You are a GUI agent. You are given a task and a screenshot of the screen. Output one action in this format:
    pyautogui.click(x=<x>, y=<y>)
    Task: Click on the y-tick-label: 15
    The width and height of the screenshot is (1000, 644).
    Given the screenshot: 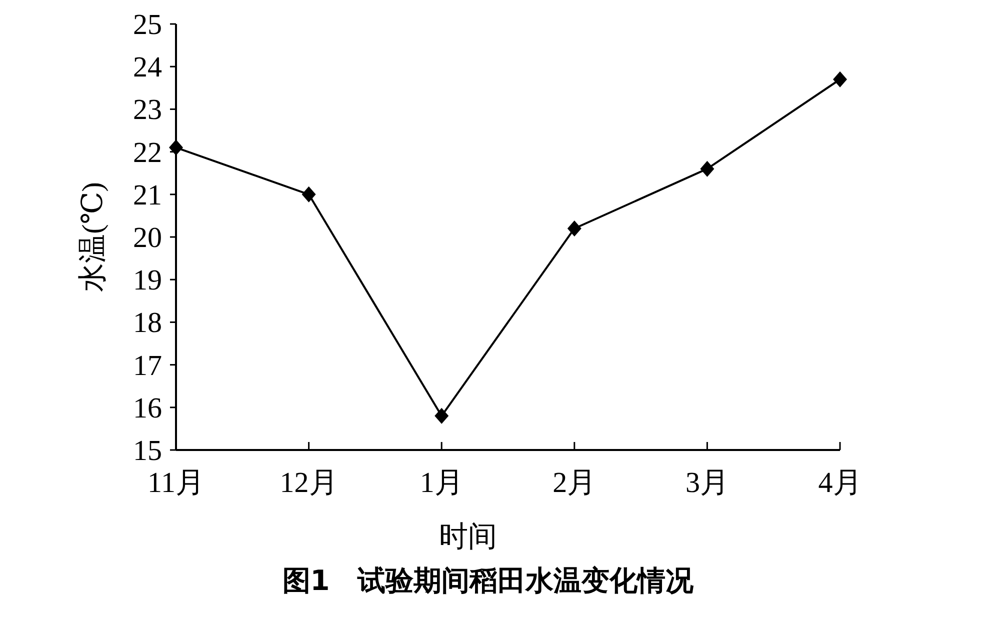 What is the action you would take?
    pyautogui.click(x=147, y=451)
    